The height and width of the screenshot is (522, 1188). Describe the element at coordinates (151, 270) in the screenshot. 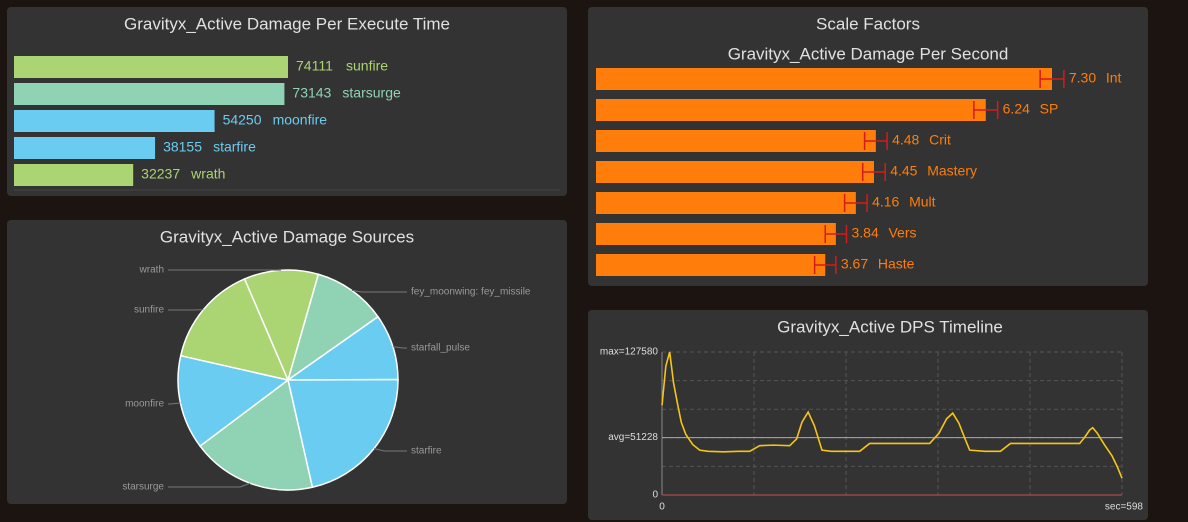

I see `slice-label: wrath` at that location.